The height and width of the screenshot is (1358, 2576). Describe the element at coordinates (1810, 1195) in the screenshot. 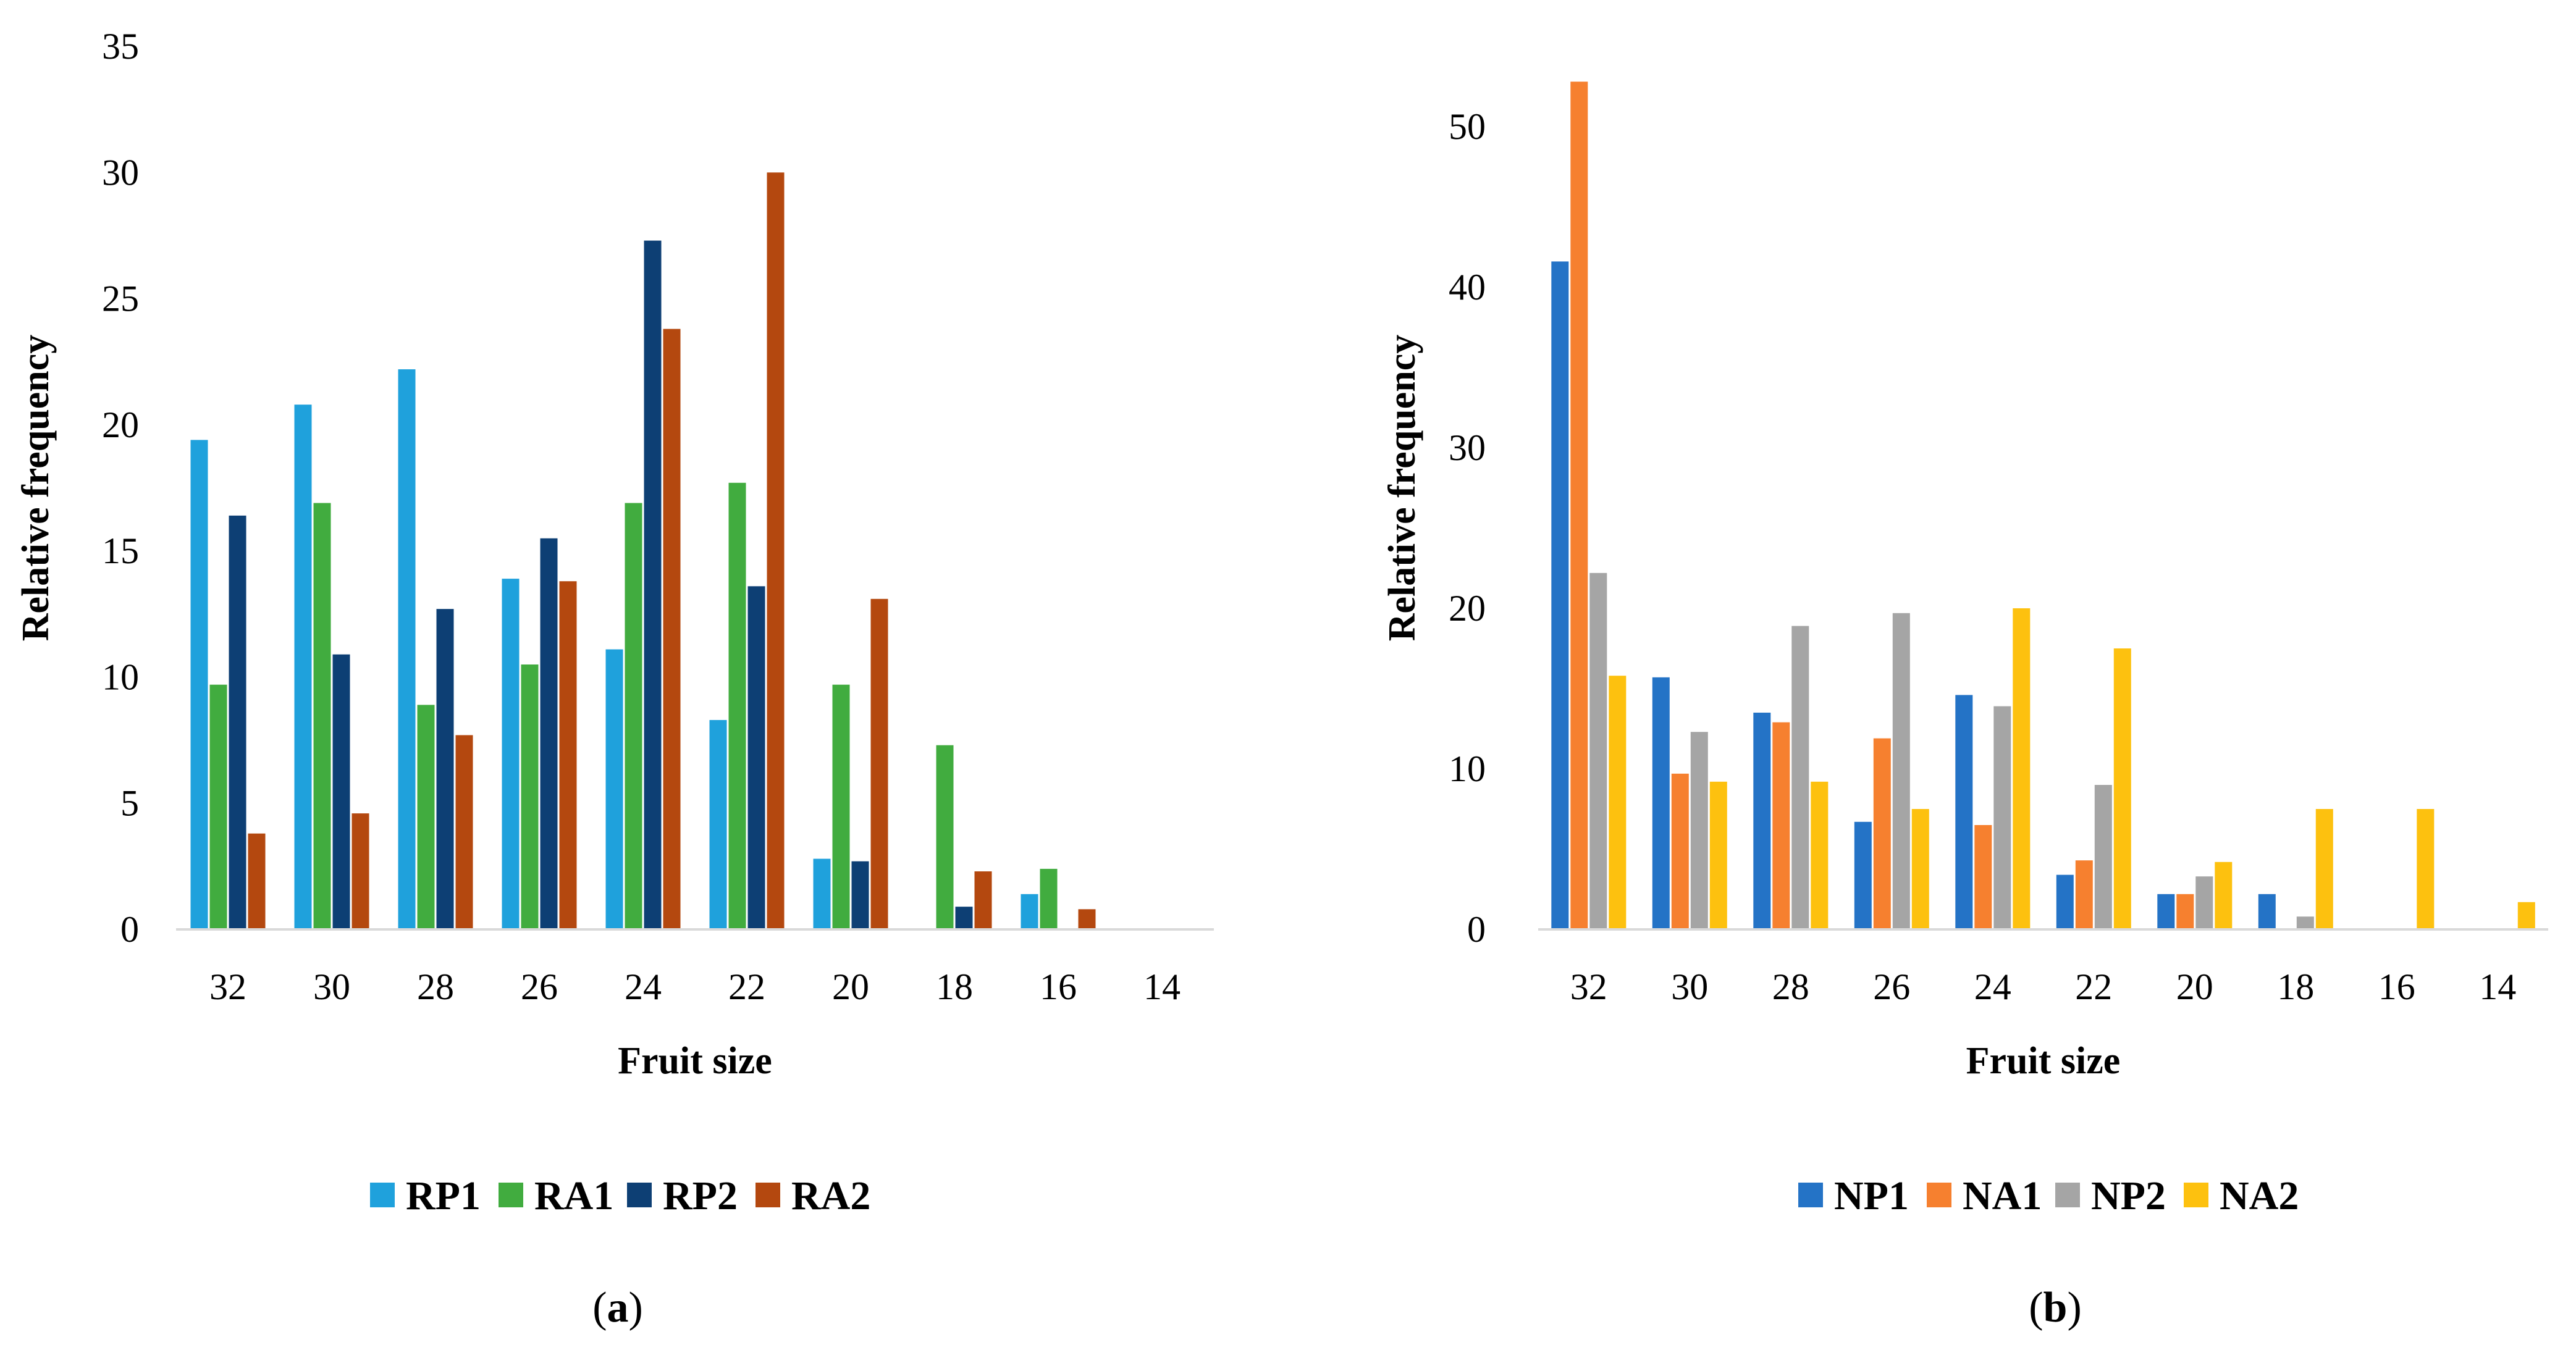

I see `legend-swatch-NP1` at that location.